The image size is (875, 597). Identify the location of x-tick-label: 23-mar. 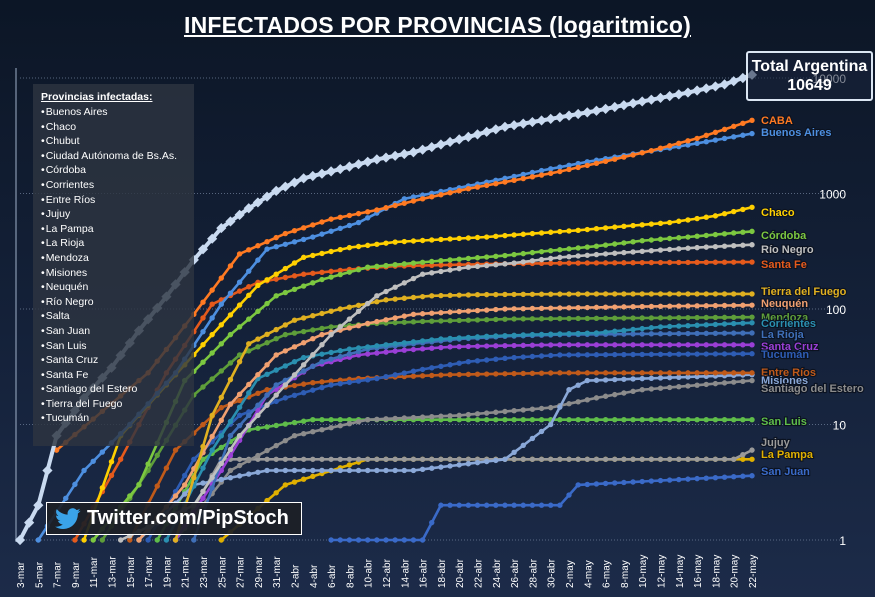
(204, 572).